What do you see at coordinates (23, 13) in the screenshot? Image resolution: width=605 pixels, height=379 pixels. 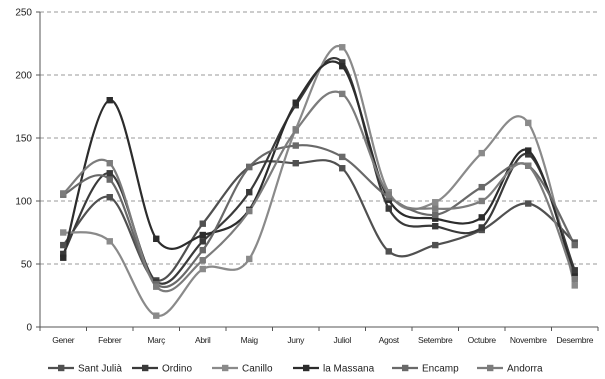 I see `y-tick-label: 250` at bounding box center [23, 13].